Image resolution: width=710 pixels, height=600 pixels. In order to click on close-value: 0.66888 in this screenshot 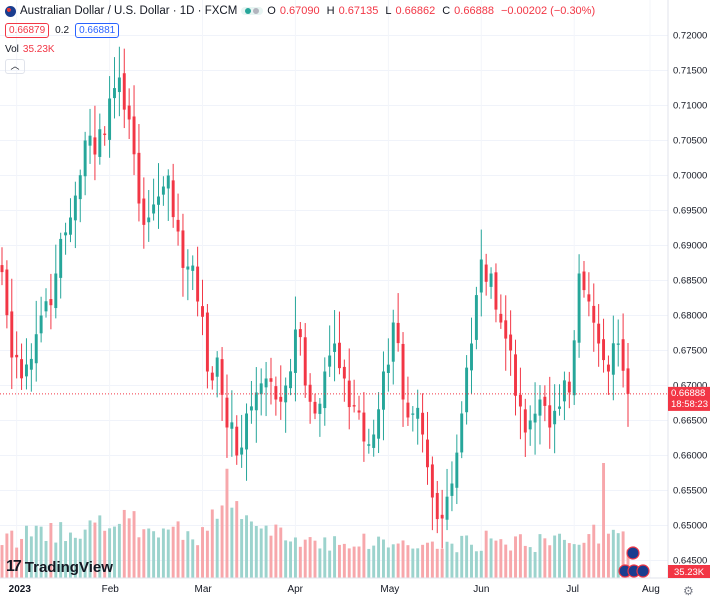, I will do `click(474, 11)`.